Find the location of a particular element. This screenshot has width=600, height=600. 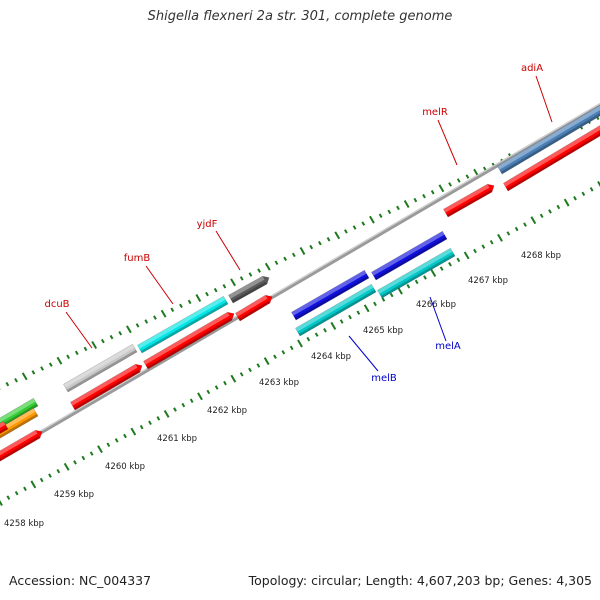

gene-melB-right-highlight is located at coordinates (408, 253).